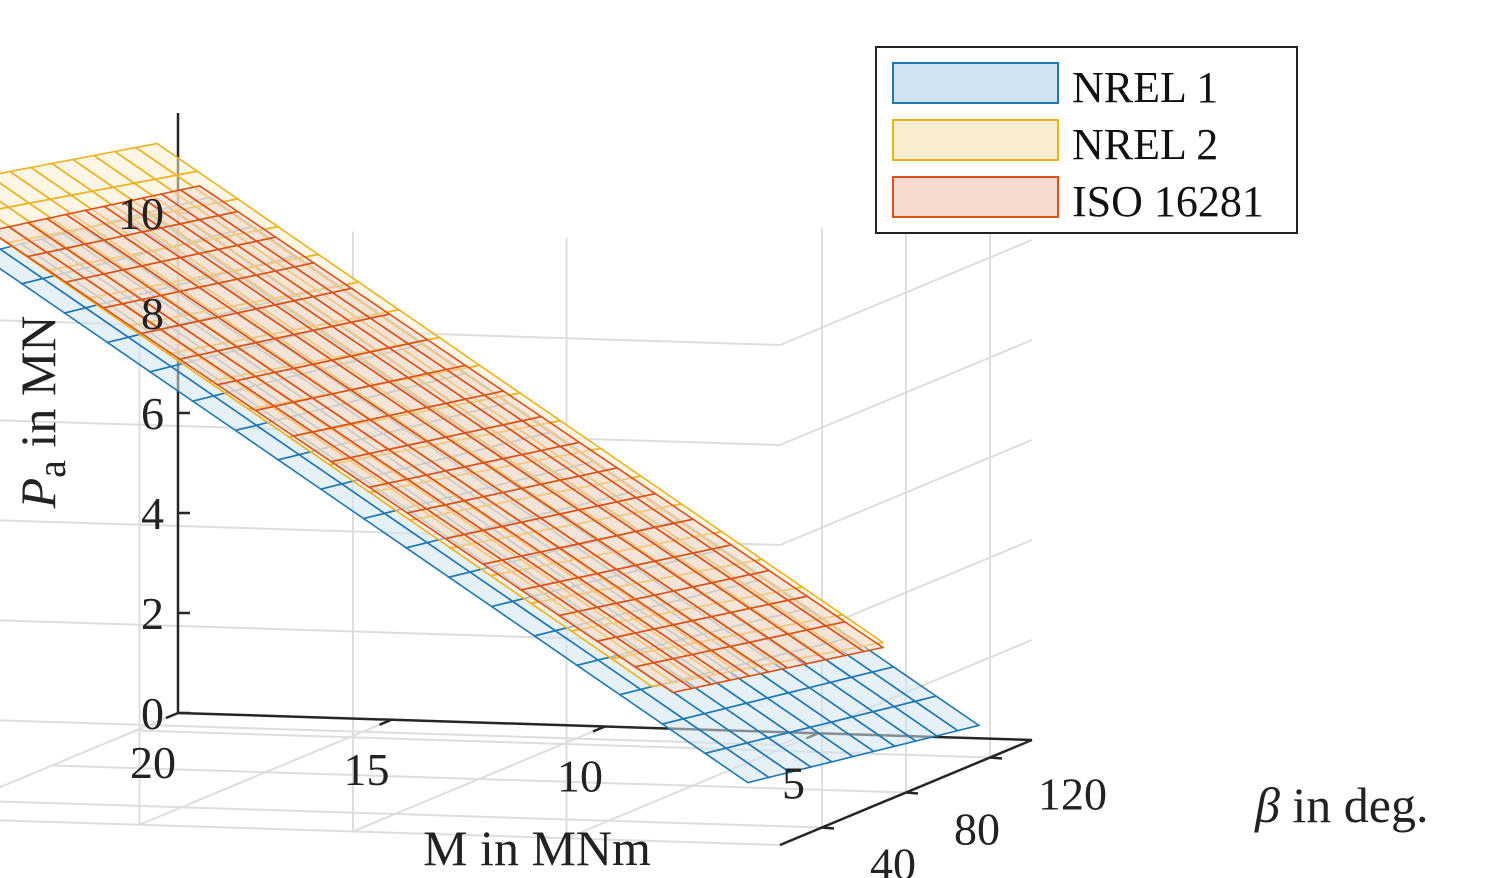 This screenshot has width=1489, height=878. What do you see at coordinates (152, 413) in the screenshot?
I see `z-tick-label-3: 6` at bounding box center [152, 413].